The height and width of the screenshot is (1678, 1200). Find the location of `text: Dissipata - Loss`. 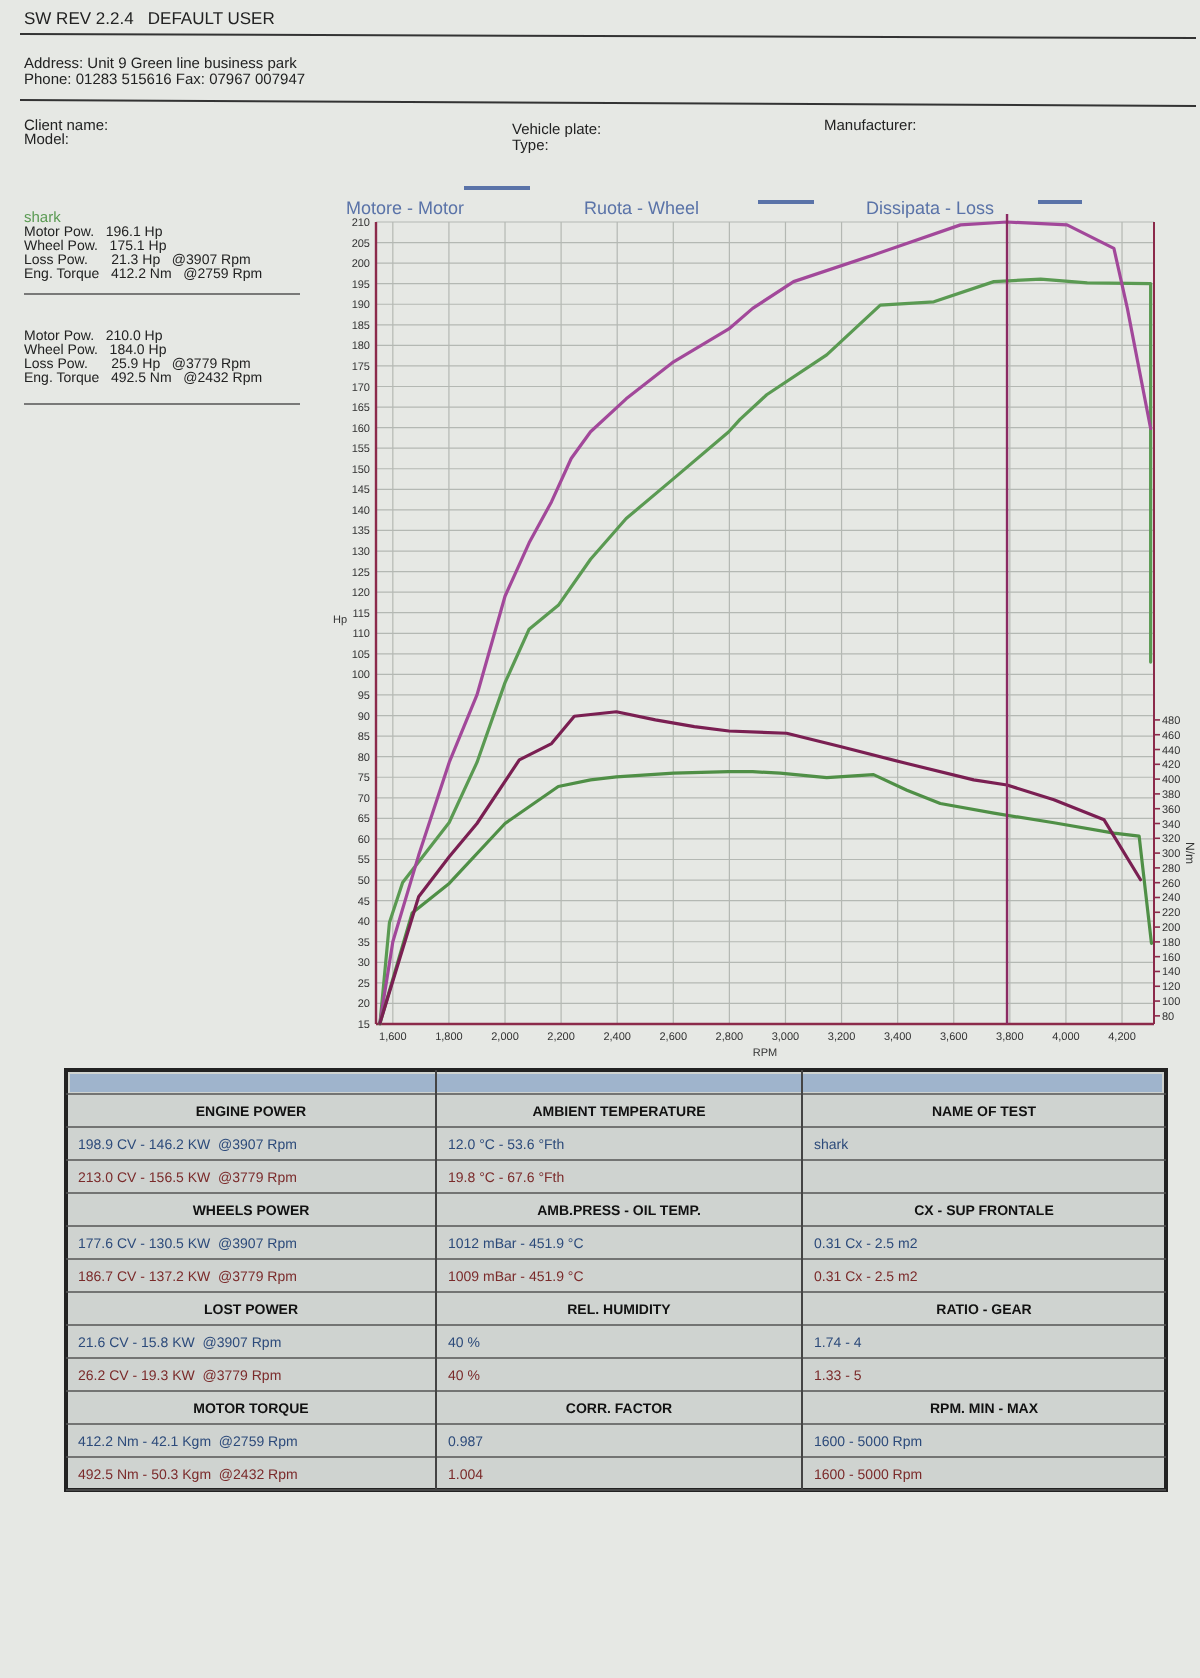

text: Dissipata - Loss is located at coordinates (931, 208).